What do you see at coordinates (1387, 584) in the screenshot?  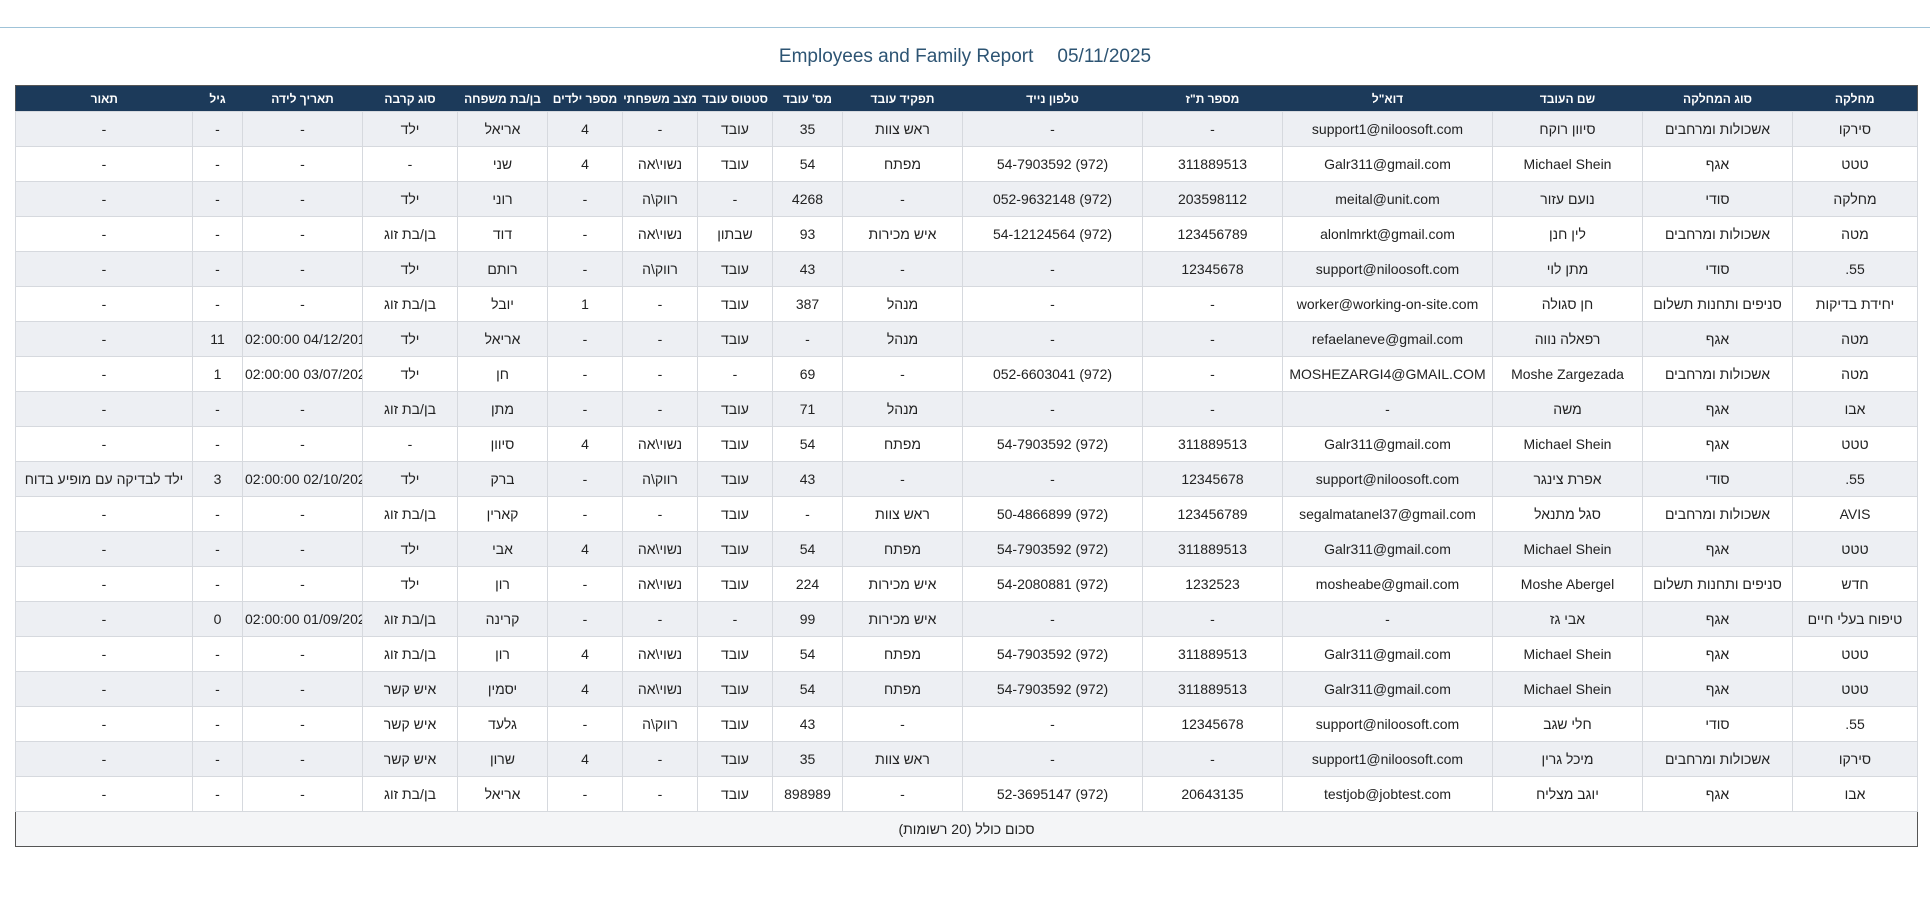 I see `cell: mosheabe@gmail.com` at bounding box center [1387, 584].